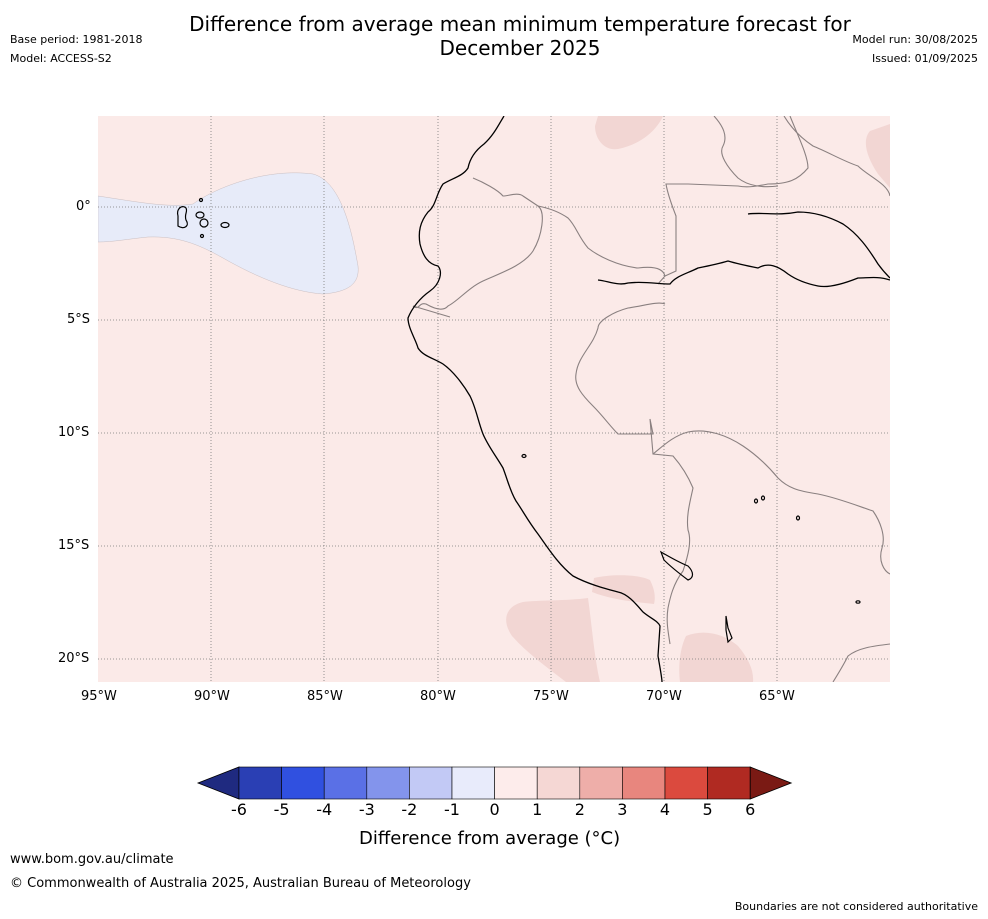 Image resolution: width=988 pixels, height=919 pixels. Describe the element at coordinates (218, 783) in the screenshot. I see `colorbar-arrow-low` at that location.